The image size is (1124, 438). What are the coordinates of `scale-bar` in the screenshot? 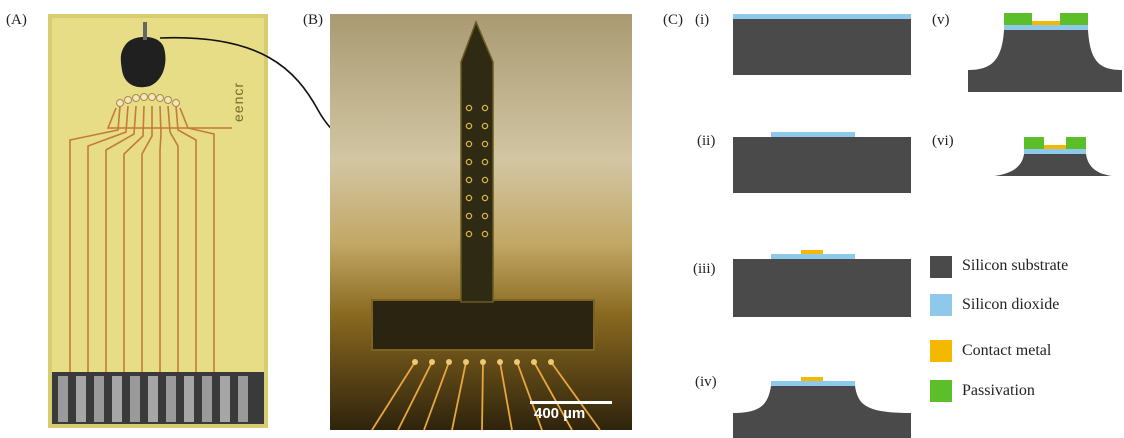 It's located at (571, 402).